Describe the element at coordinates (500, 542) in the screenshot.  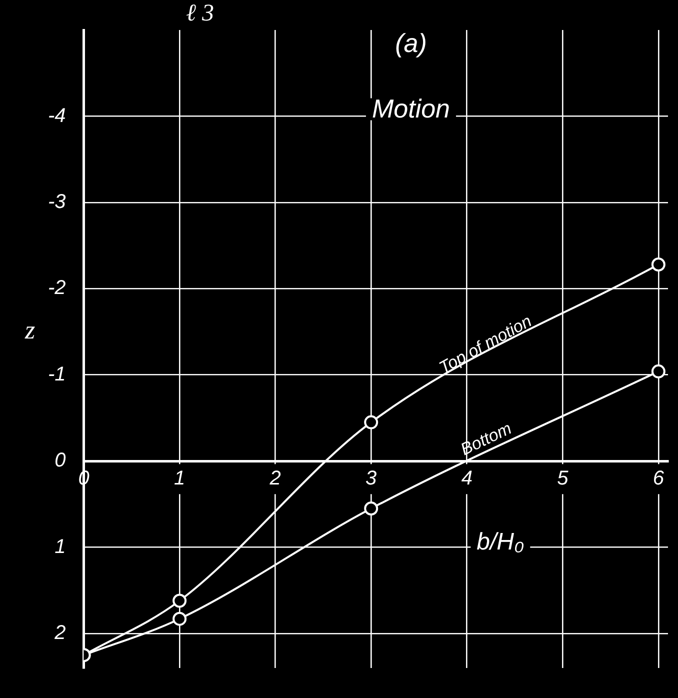
I see `x-axis-title: b/H₀` at that location.